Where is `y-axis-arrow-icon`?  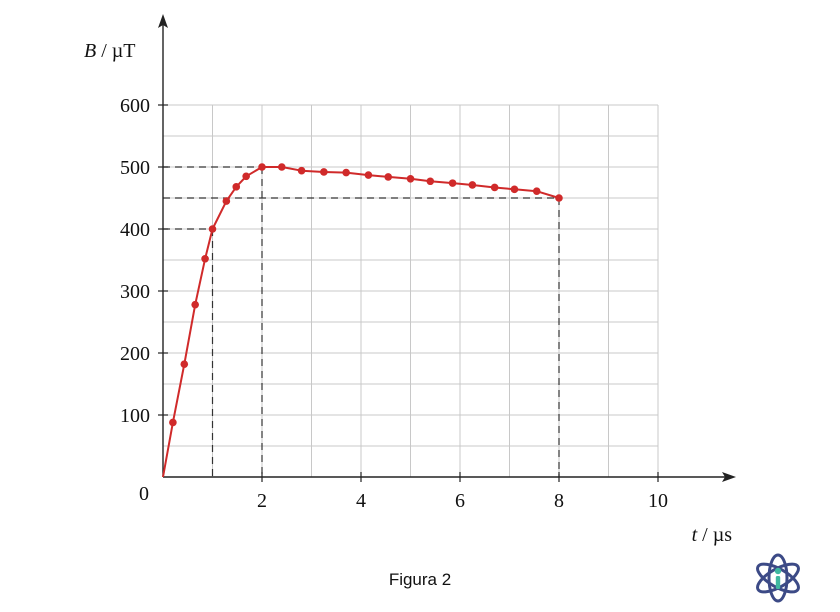 y-axis-arrow-icon is located at coordinates (163, 21).